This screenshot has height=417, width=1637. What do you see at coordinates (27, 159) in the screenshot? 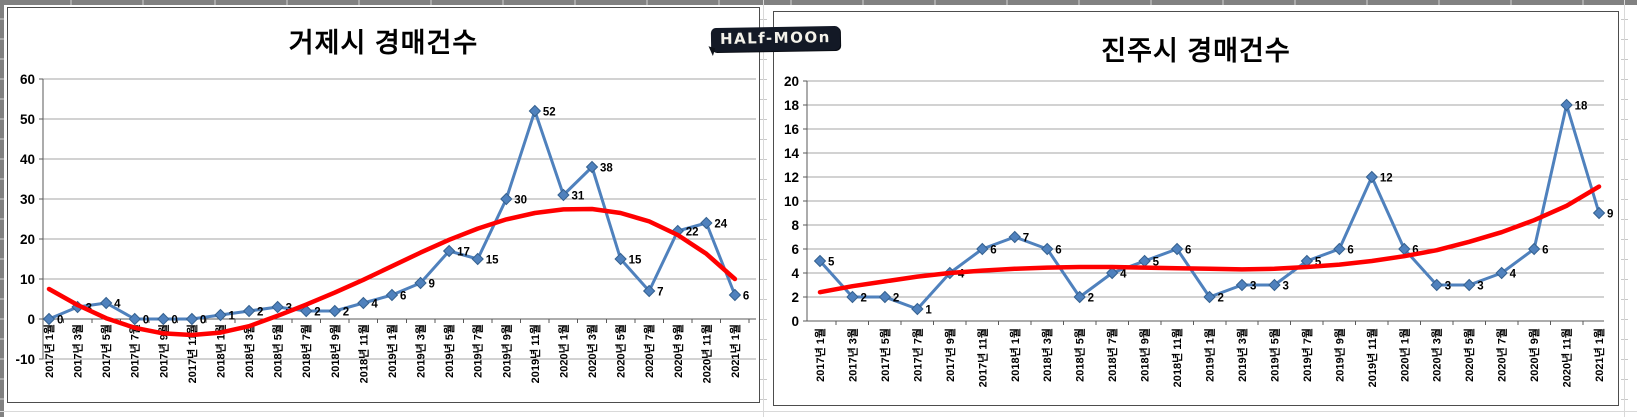
I see `svg-text: 40` at bounding box center [27, 159].